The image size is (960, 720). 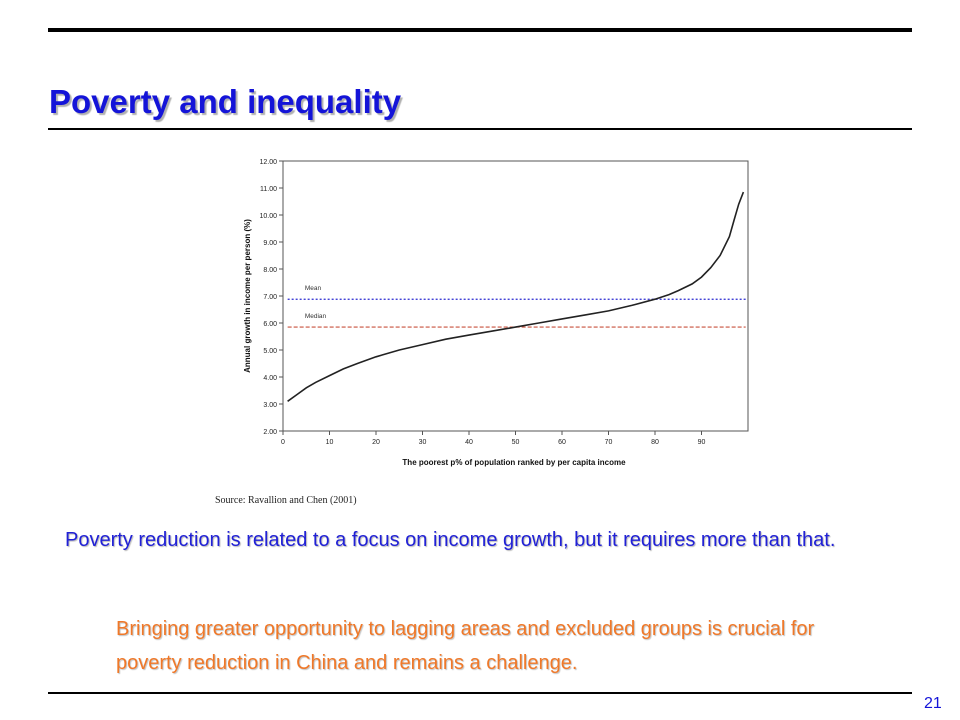 What do you see at coordinates (316, 316) in the screenshot?
I see `reference-label-median: Median` at bounding box center [316, 316].